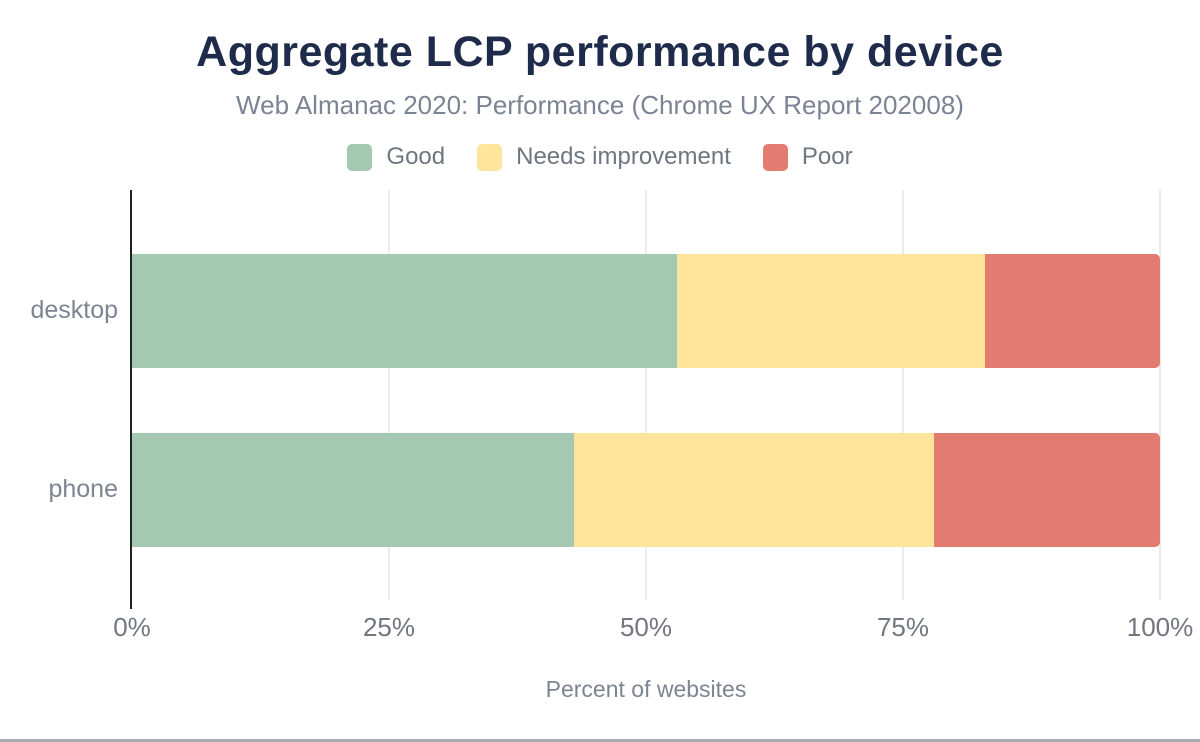  I want to click on chart-legend: Good Needs improvement Poor, so click(600, 157).